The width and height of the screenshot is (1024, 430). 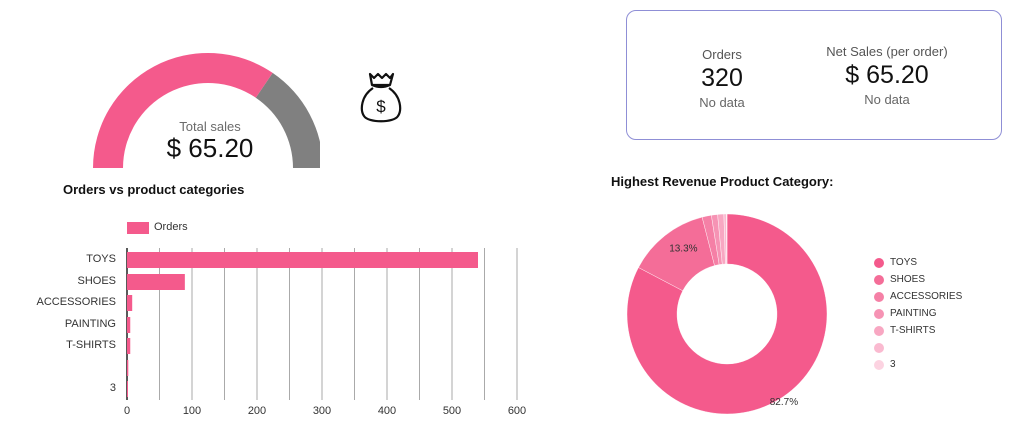 What do you see at coordinates (127, 411) in the screenshot?
I see `x-tick-label: 0` at bounding box center [127, 411].